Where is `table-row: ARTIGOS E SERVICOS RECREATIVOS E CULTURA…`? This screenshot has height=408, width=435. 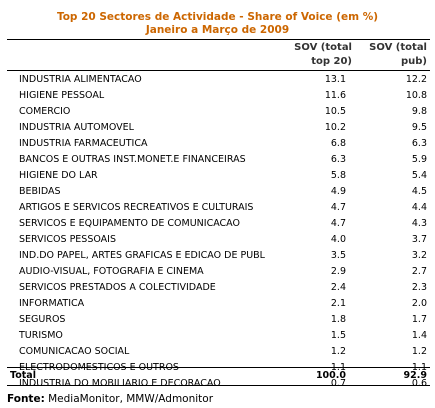
table-row: ARTIGOS E SERVICOS RECREATIVOS E CULTURA… is located at coordinates (218, 208).